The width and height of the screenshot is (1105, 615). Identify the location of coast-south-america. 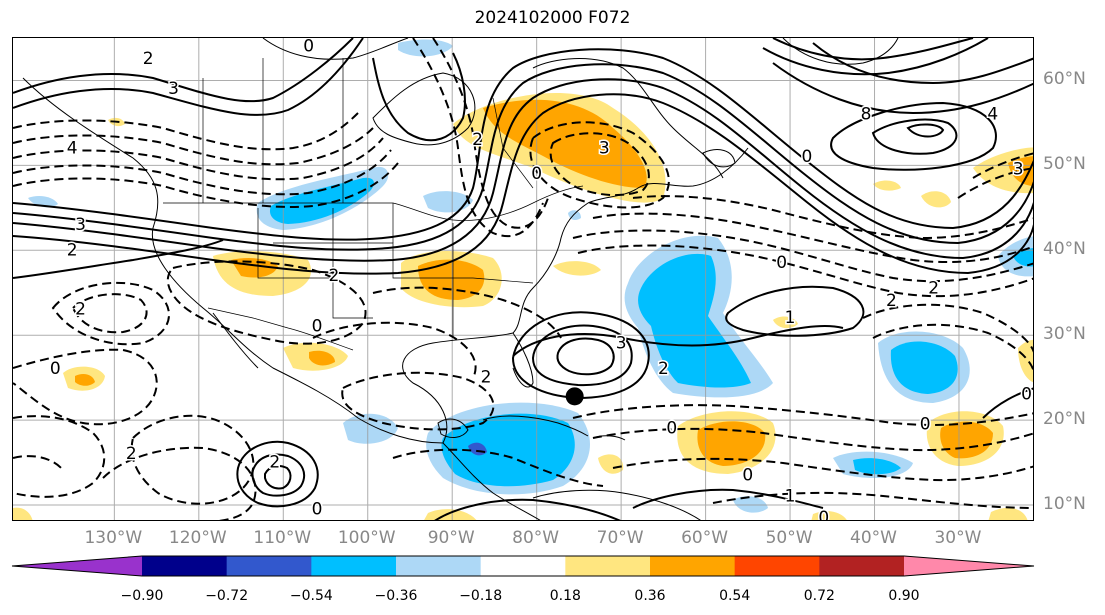
(616, 504).